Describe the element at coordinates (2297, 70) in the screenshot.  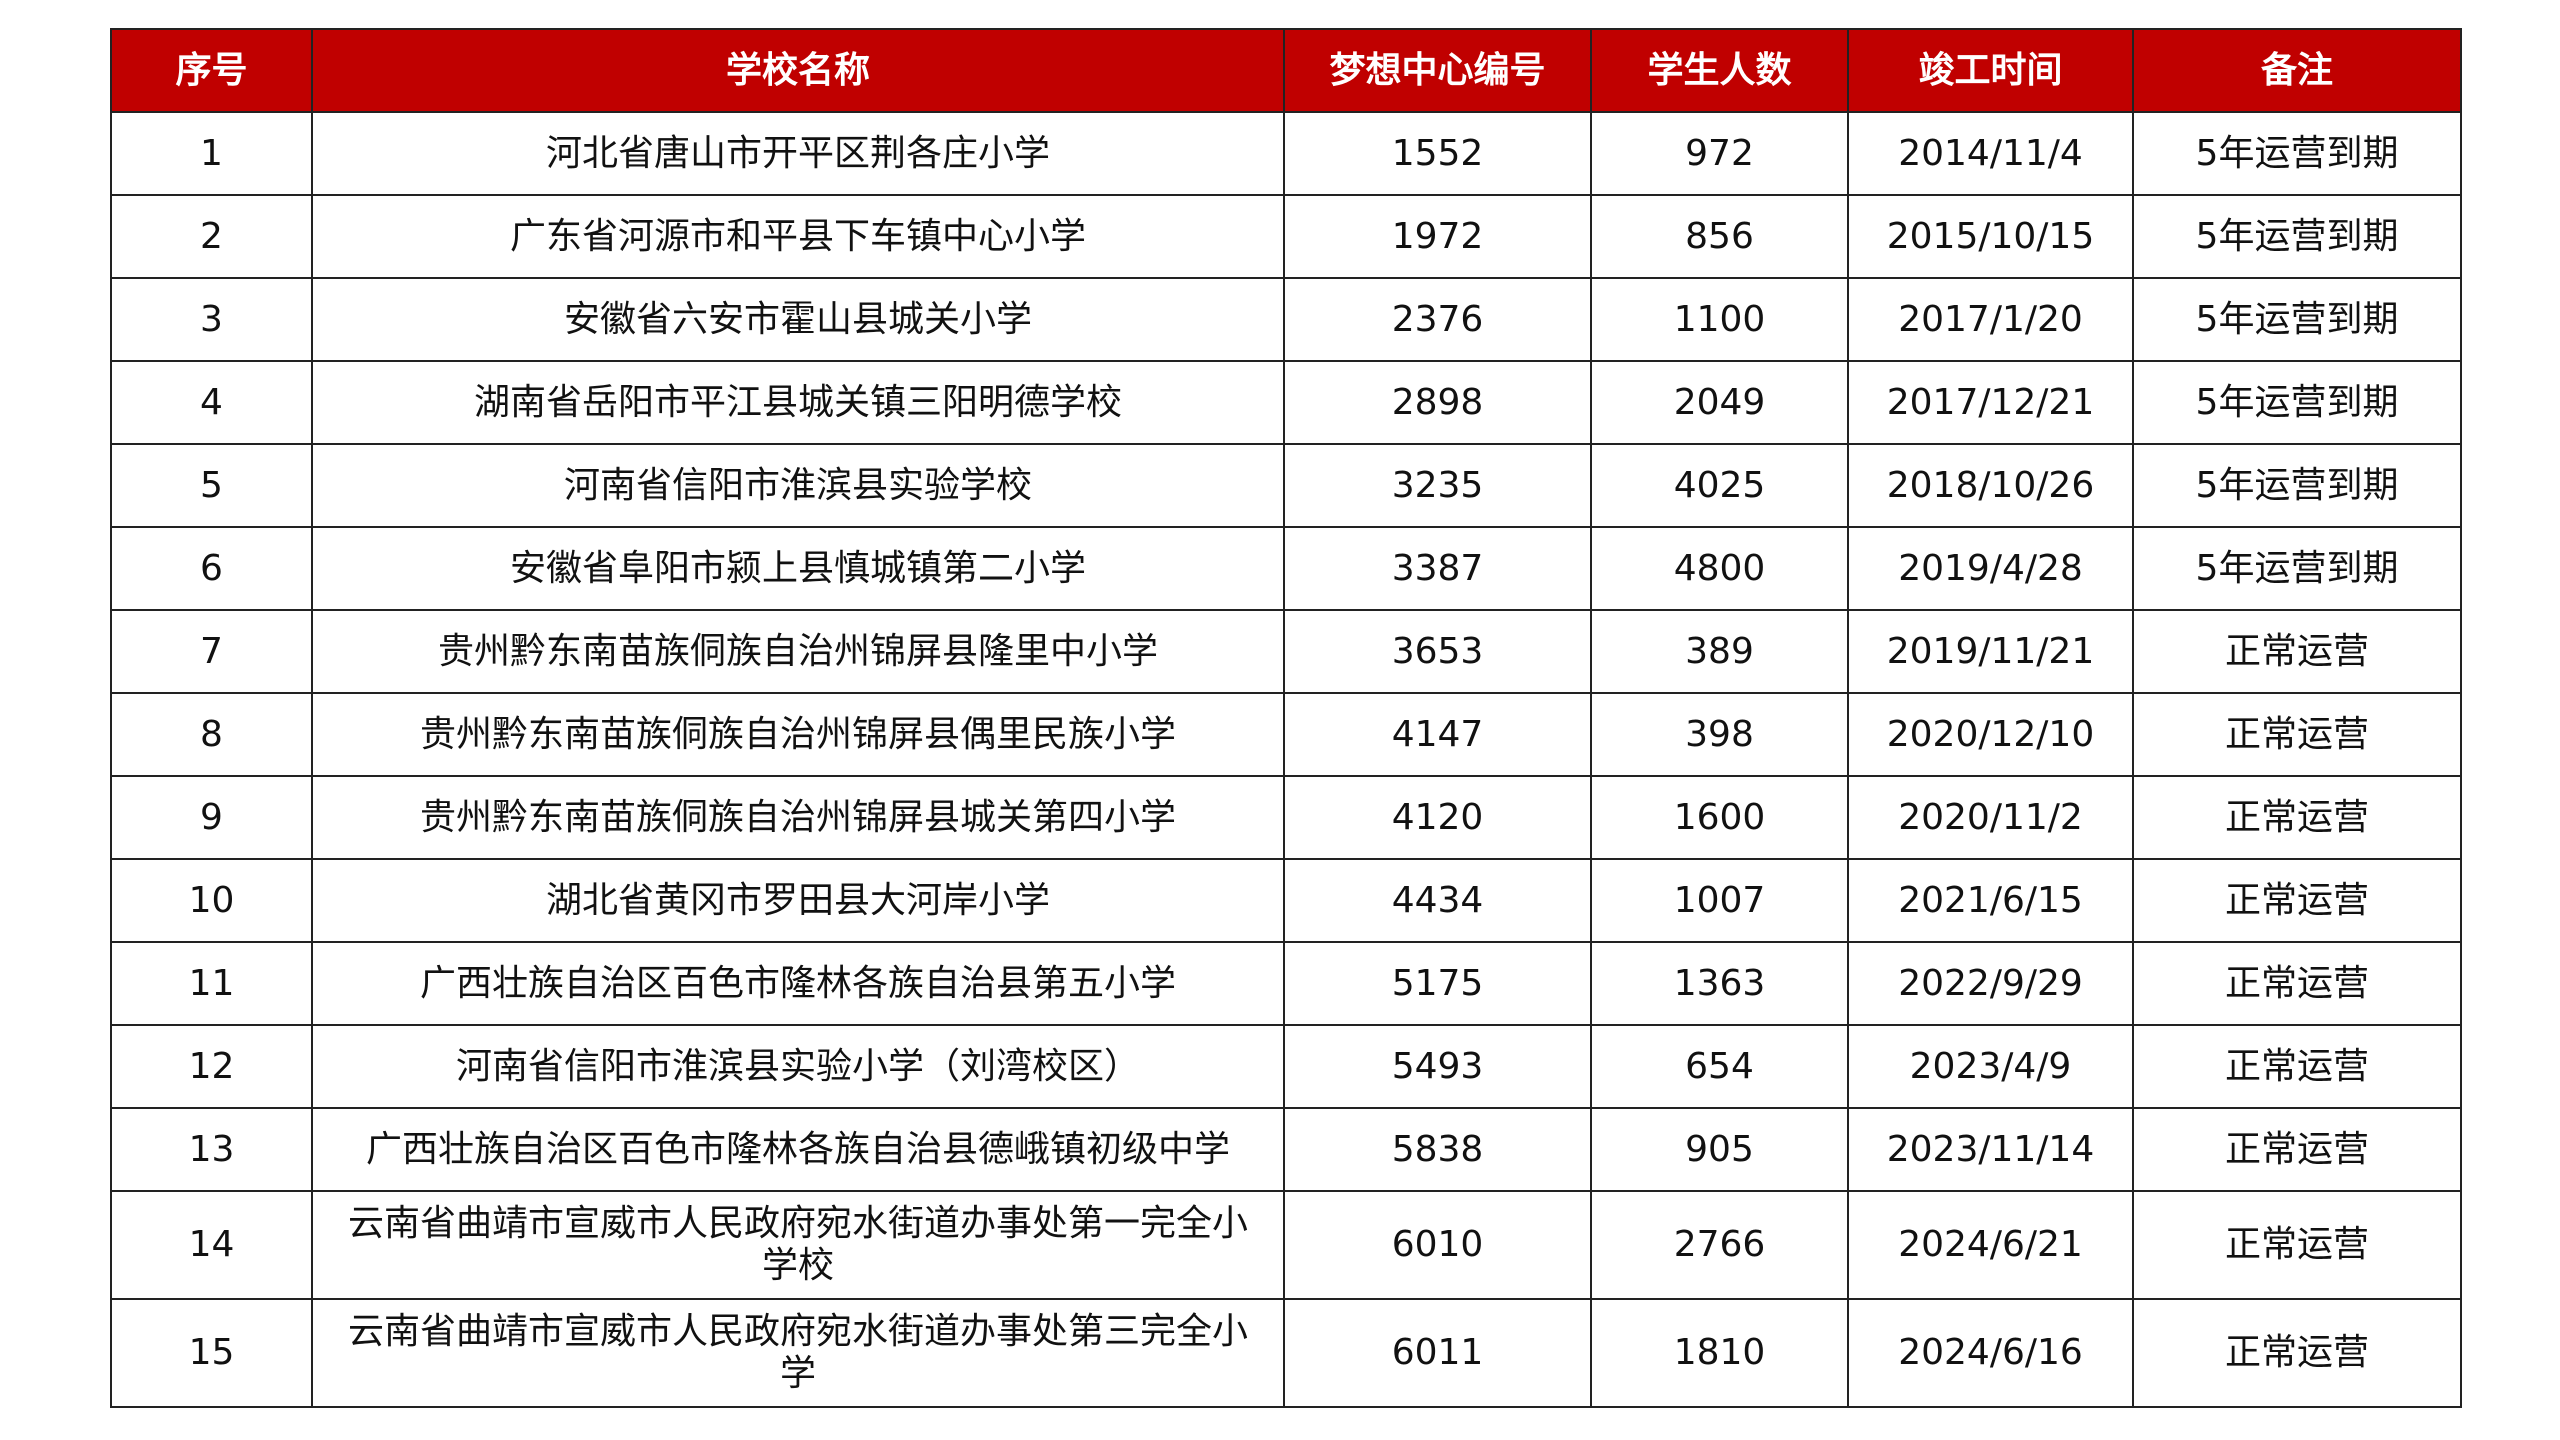
I see `header-cell: 备注` at that location.